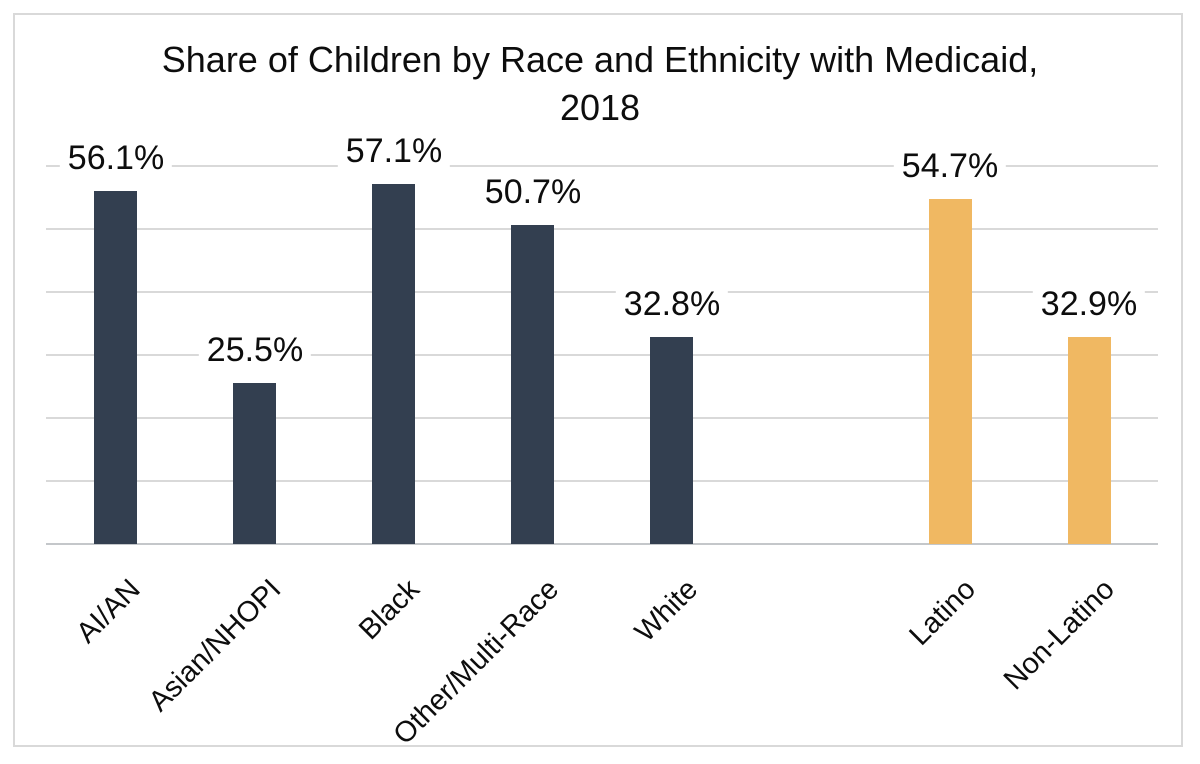 This screenshot has width=1200, height=764. What do you see at coordinates (602, 229) in the screenshot?
I see `gridline-50-percent` at bounding box center [602, 229].